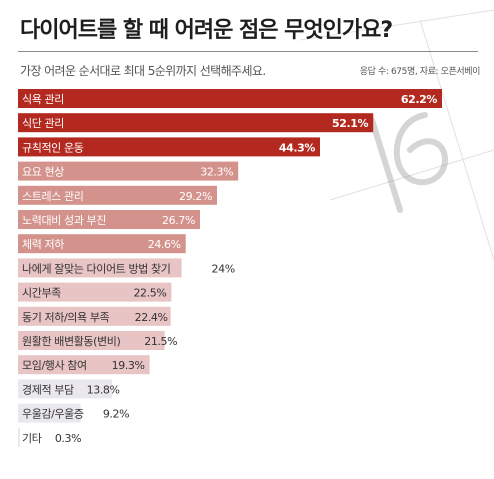  Describe the element at coordinates (43, 244) in the screenshot. I see `bar-category-label: 체력 저하` at that location.